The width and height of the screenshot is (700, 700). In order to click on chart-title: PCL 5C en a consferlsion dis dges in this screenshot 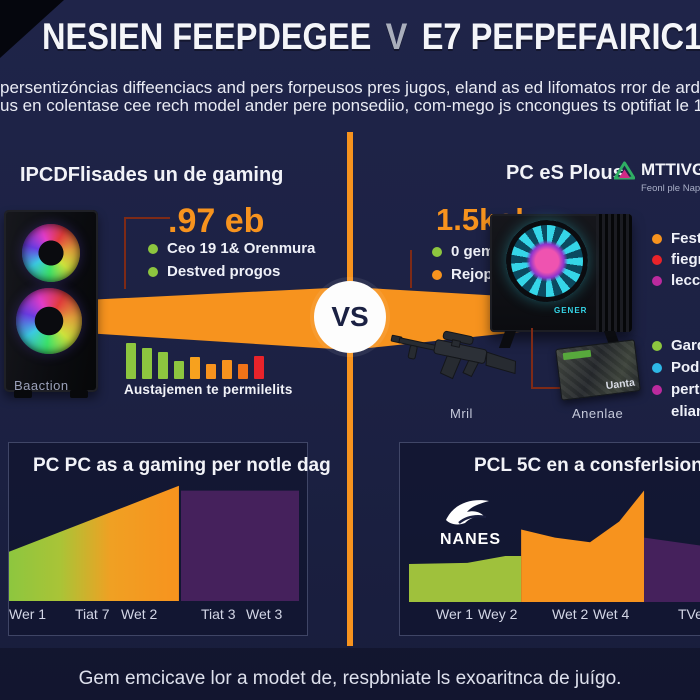, I will do `click(587, 465)`.